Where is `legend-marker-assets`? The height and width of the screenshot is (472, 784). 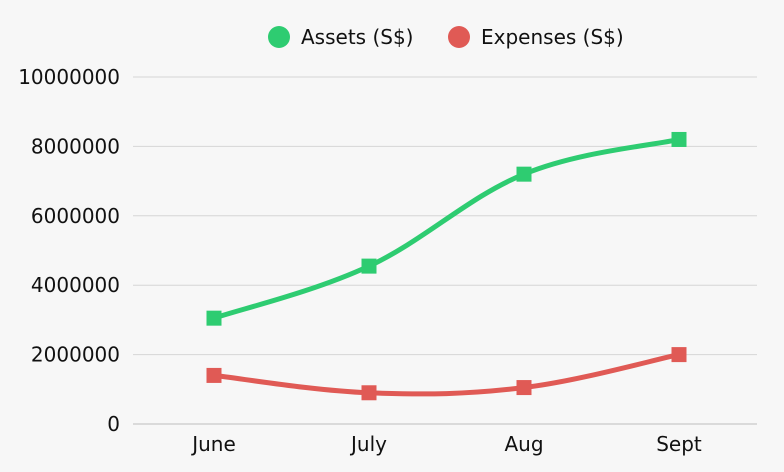
legend-marker-assets is located at coordinates (279, 37).